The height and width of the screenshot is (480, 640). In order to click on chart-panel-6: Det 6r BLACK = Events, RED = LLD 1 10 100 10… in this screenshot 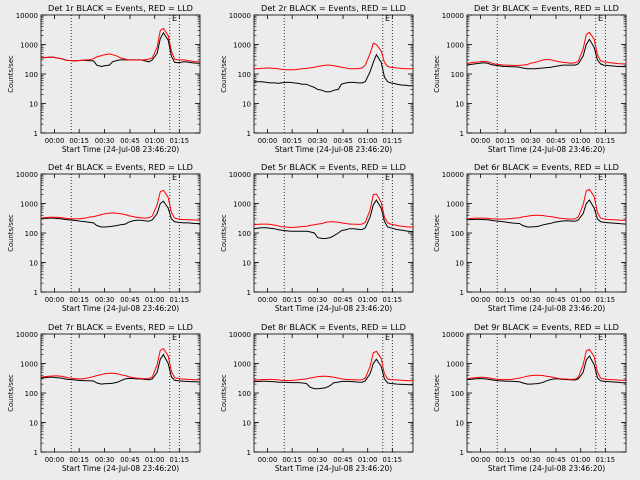, I will do `click(530, 237)`.